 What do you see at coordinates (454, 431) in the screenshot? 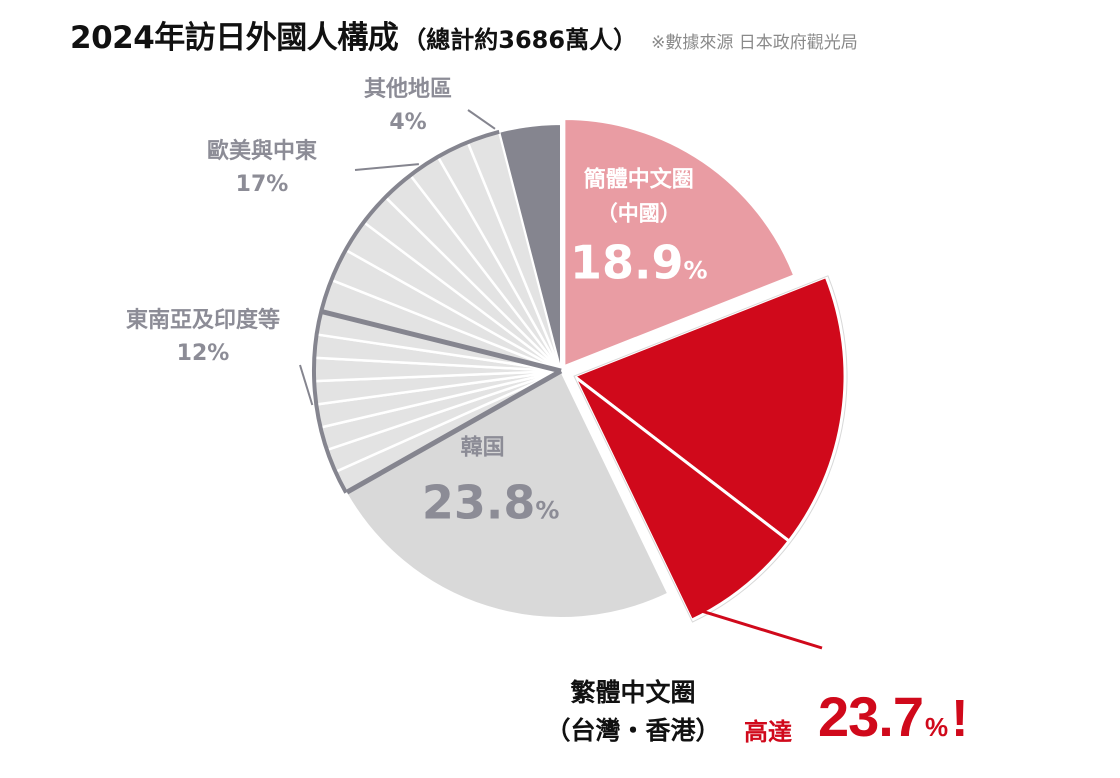
I see `border-sea-start` at bounding box center [454, 431].